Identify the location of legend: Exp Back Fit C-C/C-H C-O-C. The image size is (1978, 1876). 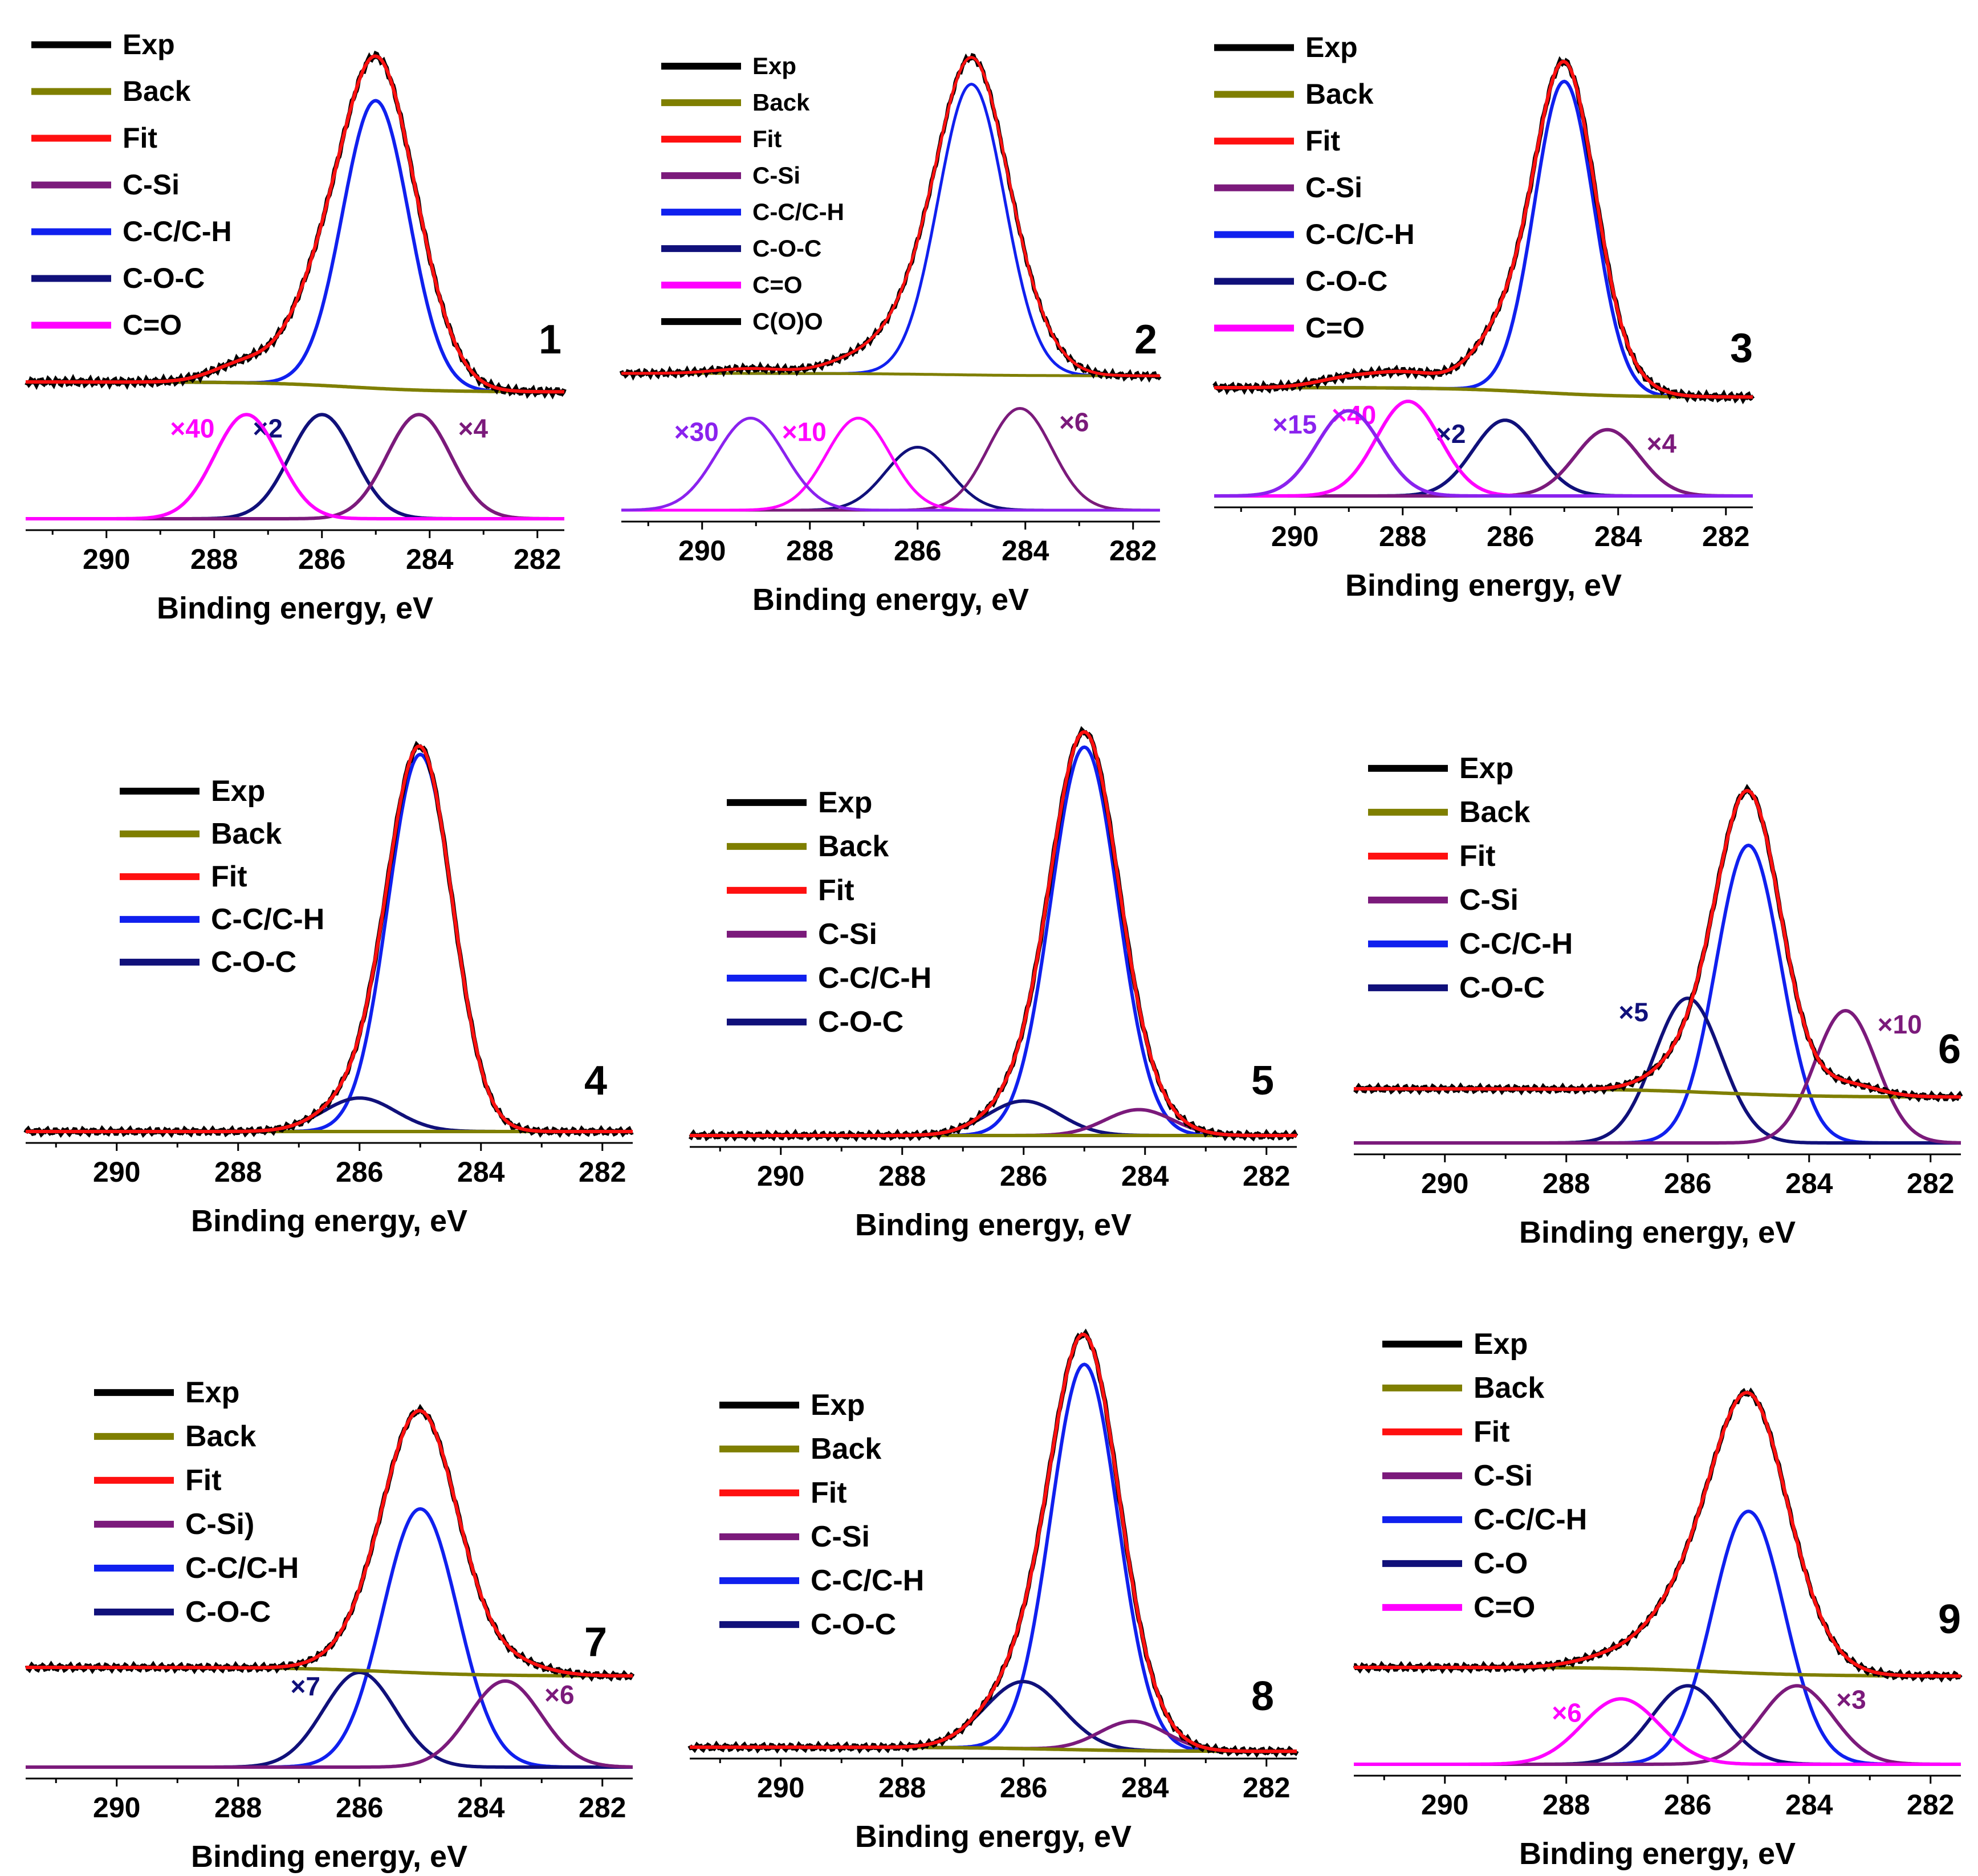
(222, 877).